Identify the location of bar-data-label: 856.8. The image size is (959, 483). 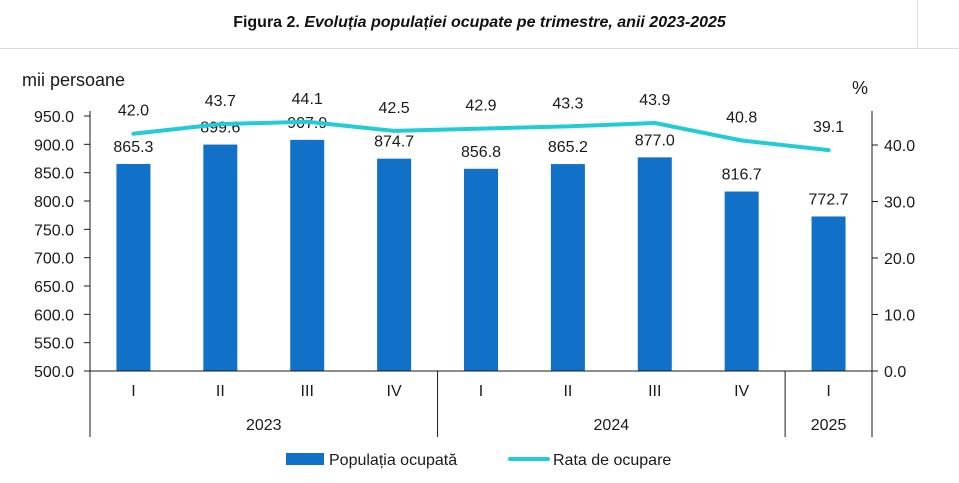
(481, 152).